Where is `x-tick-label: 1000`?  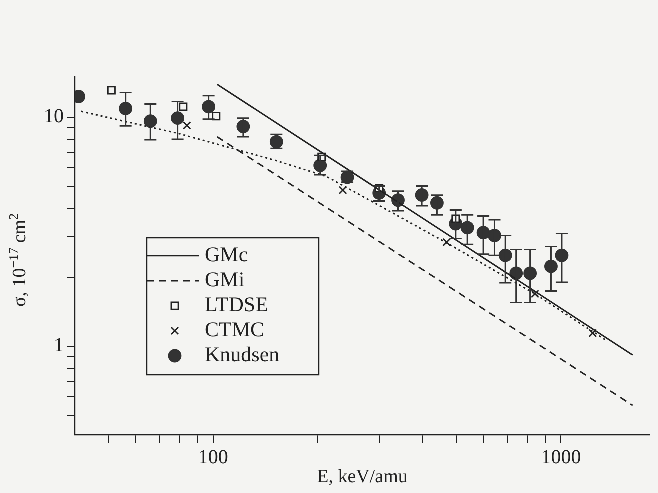
x-tick-label: 1000 is located at coordinates (561, 457).